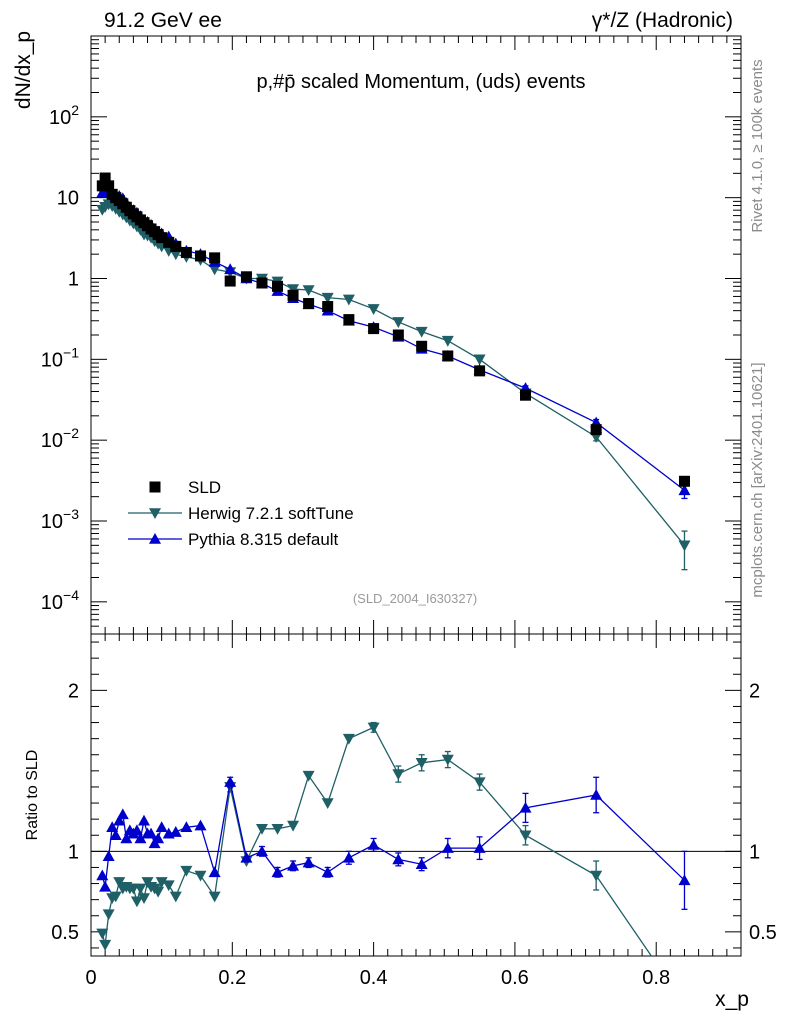 This screenshot has width=786, height=1024. What do you see at coordinates (60, 600) in the screenshot?
I see `y-tick-label: 10⁻⁴` at bounding box center [60, 600].